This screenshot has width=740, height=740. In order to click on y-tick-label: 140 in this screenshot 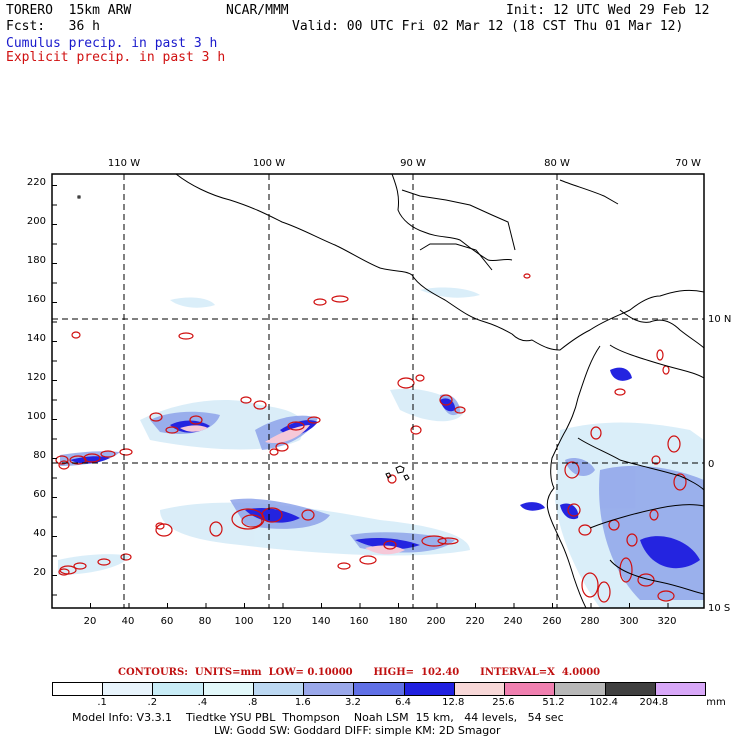, I will do `click(36, 338)`.